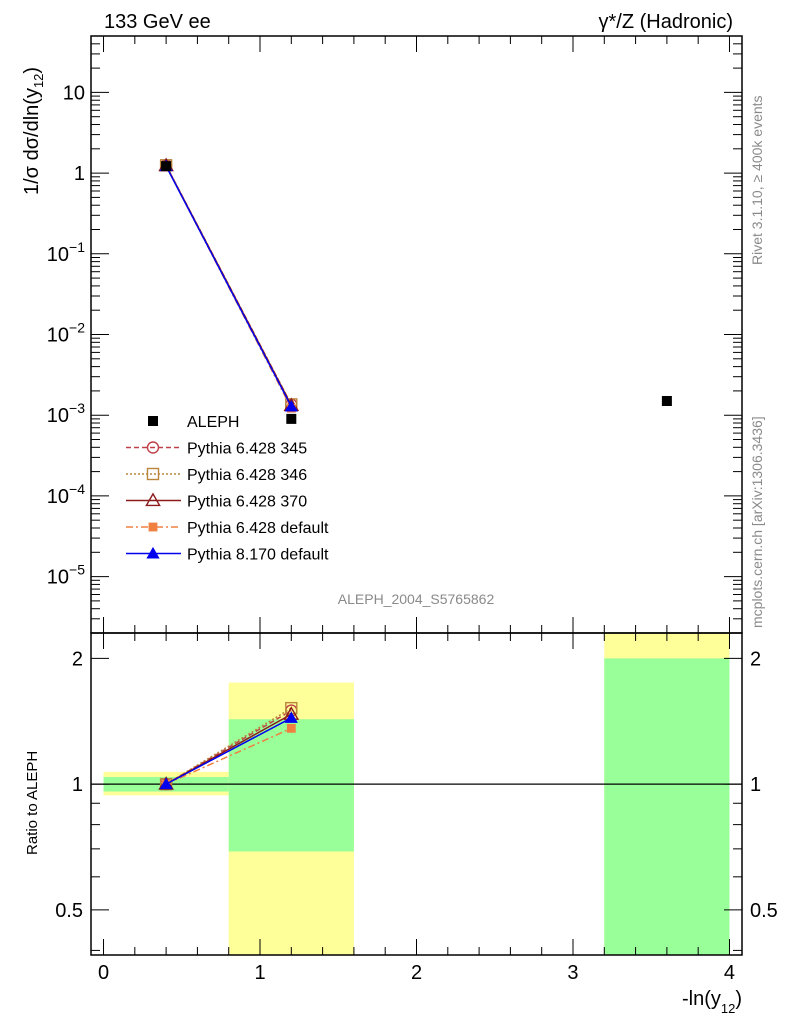 This screenshot has width=786, height=1024. Describe the element at coordinates (247, 475) in the screenshot. I see `legend-label-1: Pythia 6.428 346` at that location.